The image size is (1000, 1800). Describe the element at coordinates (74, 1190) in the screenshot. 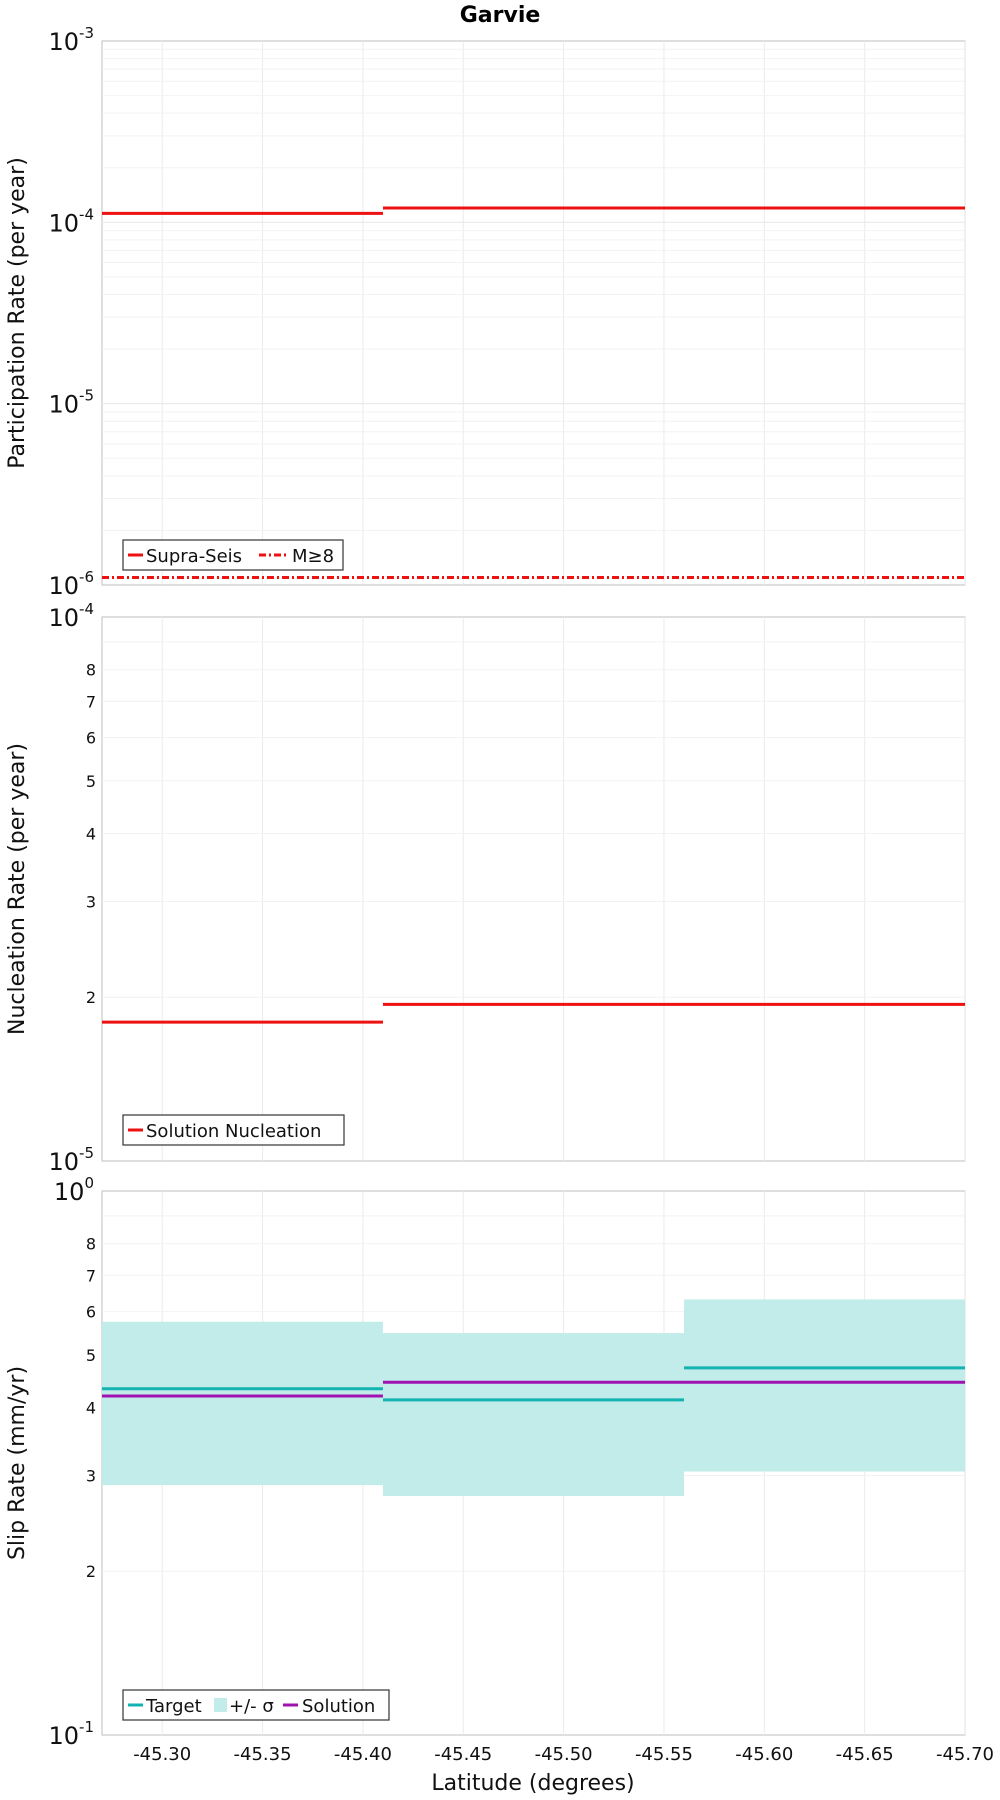

I see `y-major-tick-label: 10⁰` at that location.